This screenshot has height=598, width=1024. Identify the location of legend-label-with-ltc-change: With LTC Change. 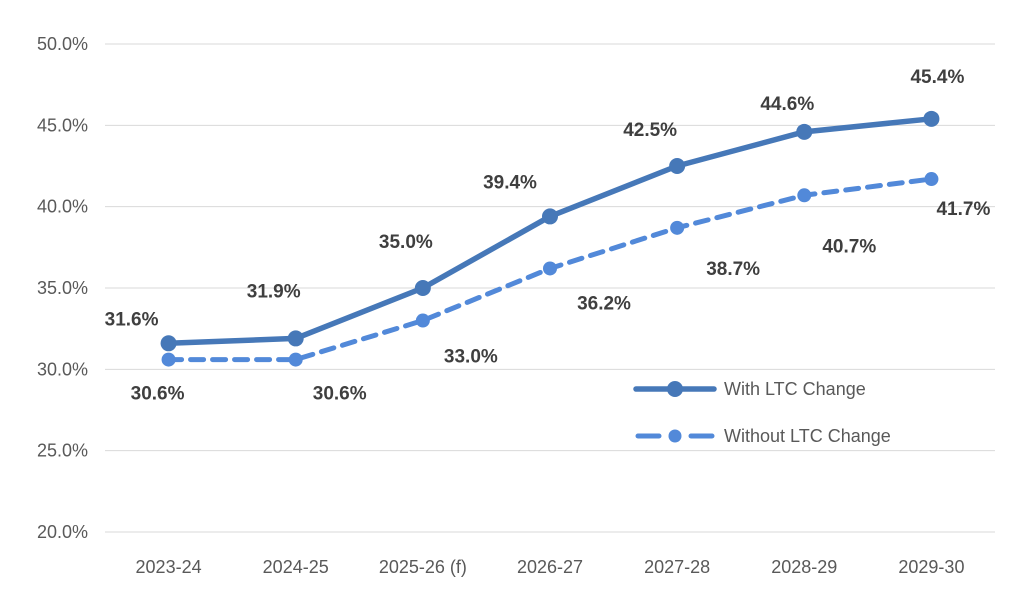
(795, 388).